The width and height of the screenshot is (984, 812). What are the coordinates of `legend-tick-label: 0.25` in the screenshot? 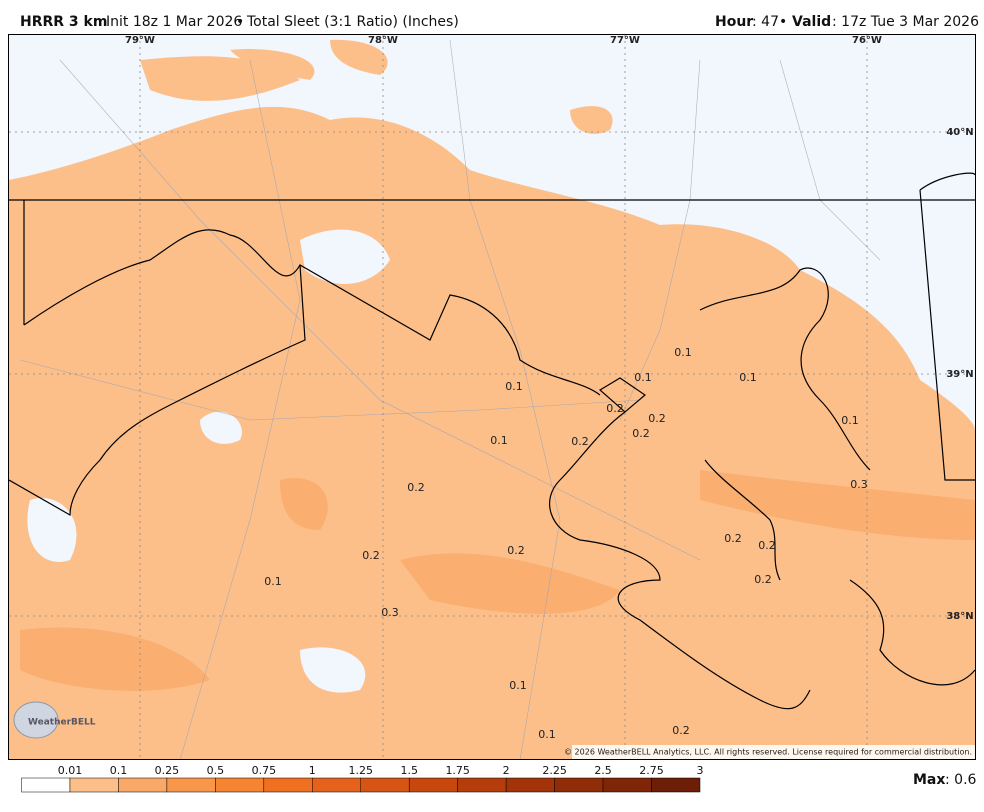 It's located at (167, 770).